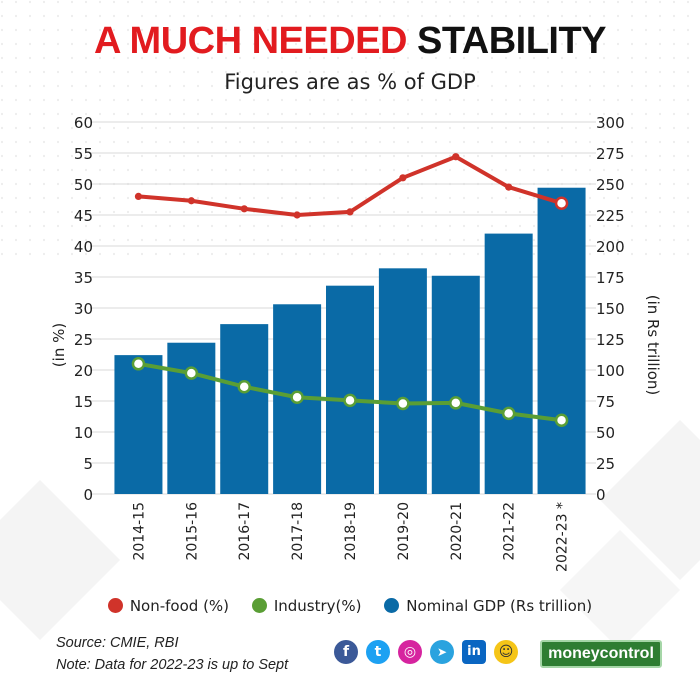 Image resolution: width=700 pixels, height=700 pixels. I want to click on title-part-black: STABILITY, so click(512, 41).